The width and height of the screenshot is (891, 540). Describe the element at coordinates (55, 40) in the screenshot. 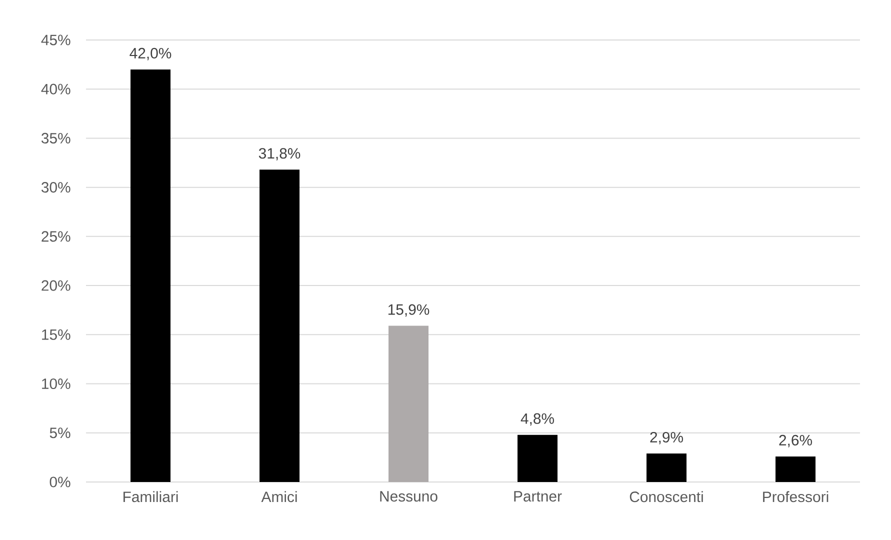

I see `y-tick-label: 45%` at that location.